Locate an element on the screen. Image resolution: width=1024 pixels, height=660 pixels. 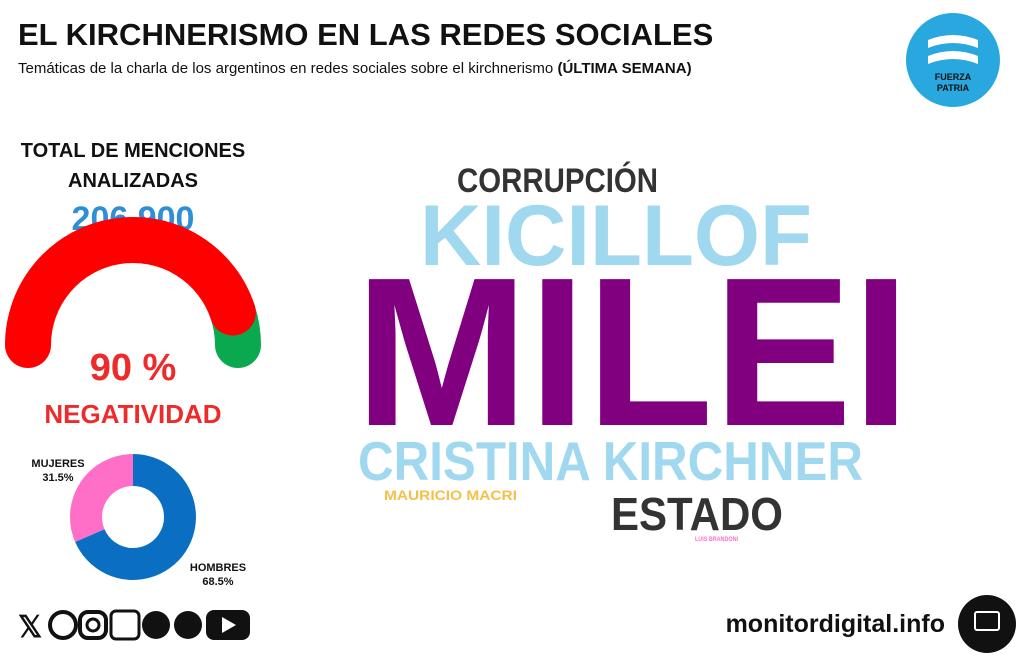
footer-logo is located at coordinates (987, 624).